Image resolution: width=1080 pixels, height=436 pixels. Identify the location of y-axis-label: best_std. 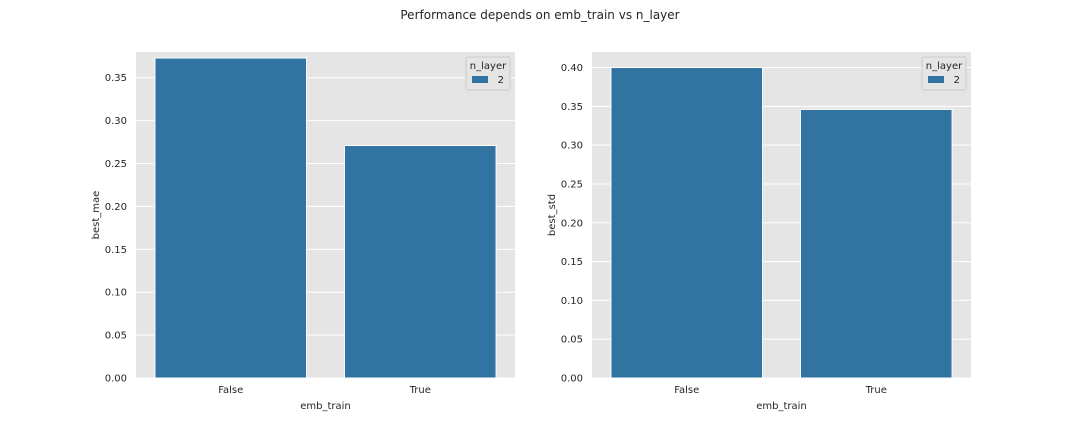
(552, 215).